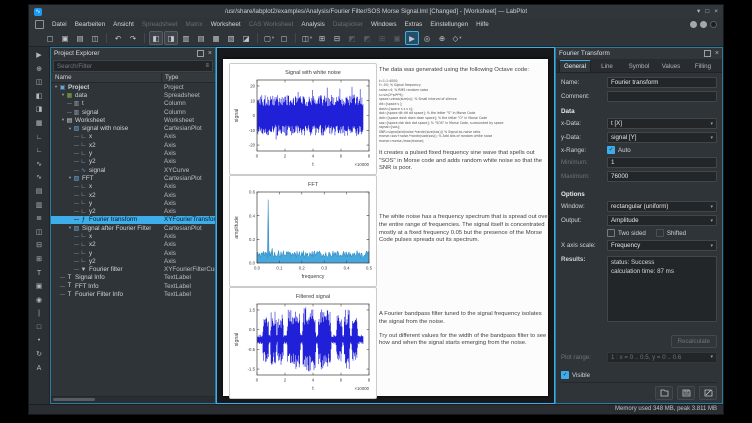 The width and height of the screenshot is (752, 423). Describe the element at coordinates (707, 53) in the screenshot. I see `float-dock-icon` at that location.